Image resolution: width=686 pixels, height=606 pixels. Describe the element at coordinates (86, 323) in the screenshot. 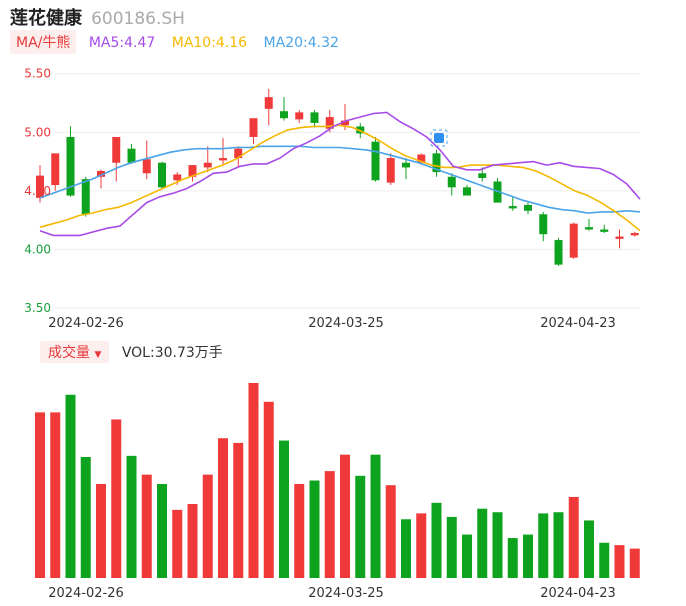

I see `date-tick-label: 2024-02-26` at that location.